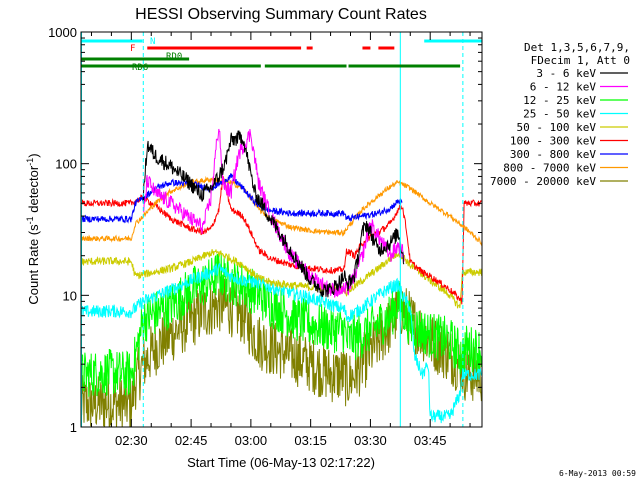 This screenshot has height=480, width=640. I want to click on x-tick-label: 03:45, so click(430, 440).